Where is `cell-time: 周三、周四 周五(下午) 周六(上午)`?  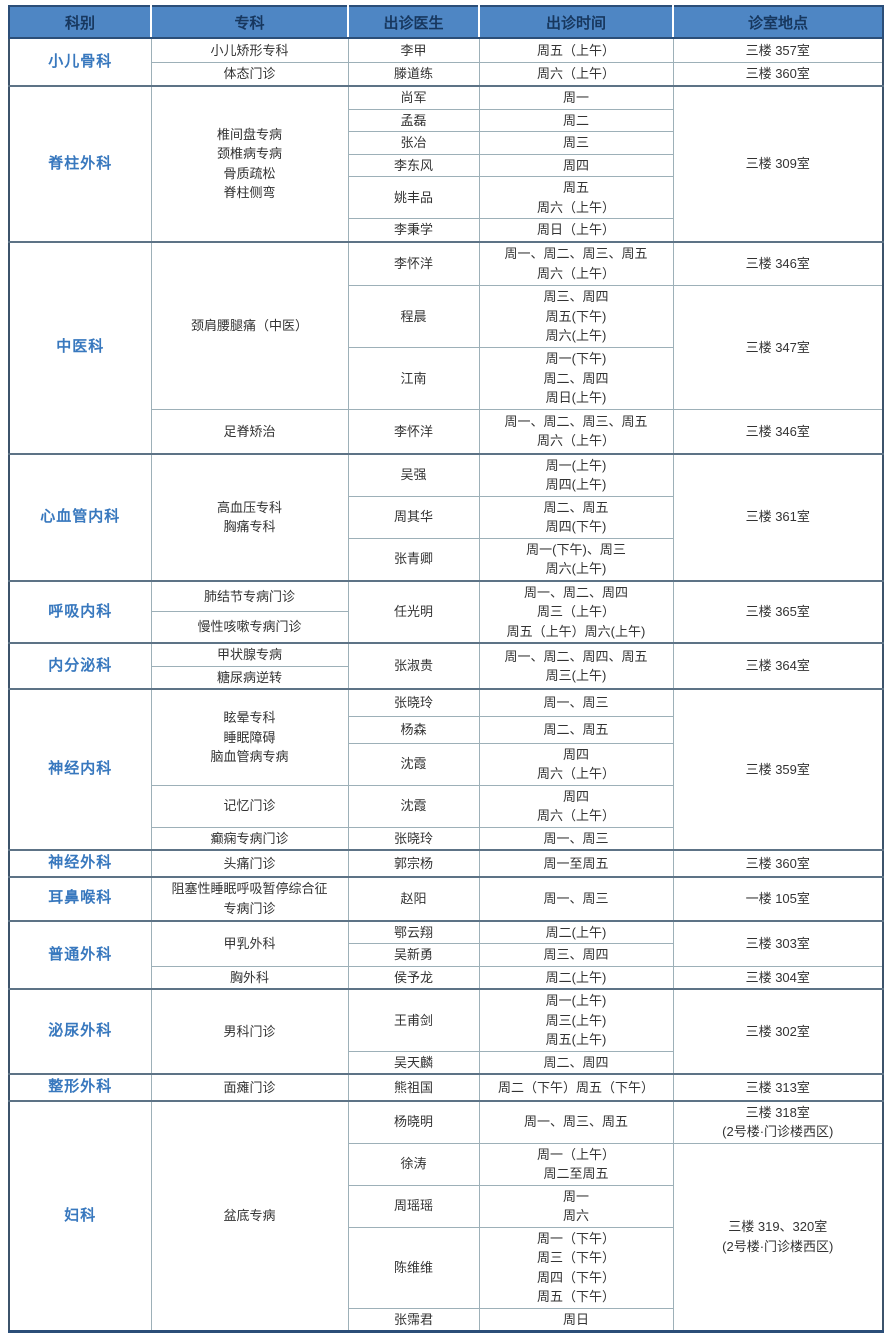
cell-time: 周三、周四 周五(下午) 周六(上午) is located at coordinates (576, 316).